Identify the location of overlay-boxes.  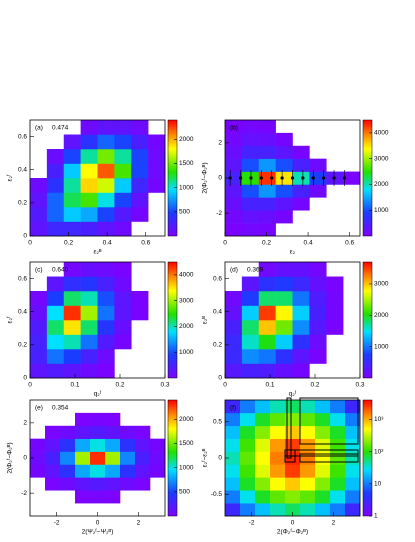
(321, 430).